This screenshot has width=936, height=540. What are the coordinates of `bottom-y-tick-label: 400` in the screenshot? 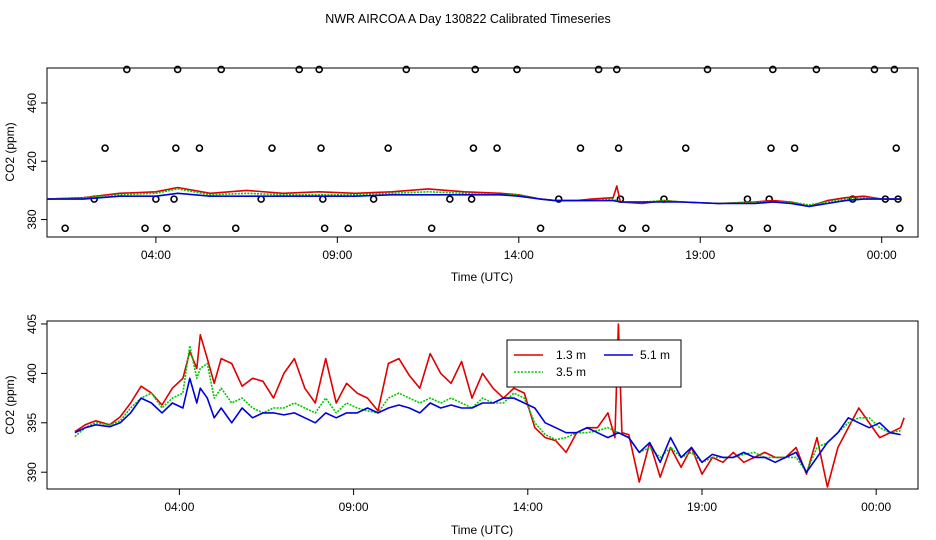 It's located at (32, 373).